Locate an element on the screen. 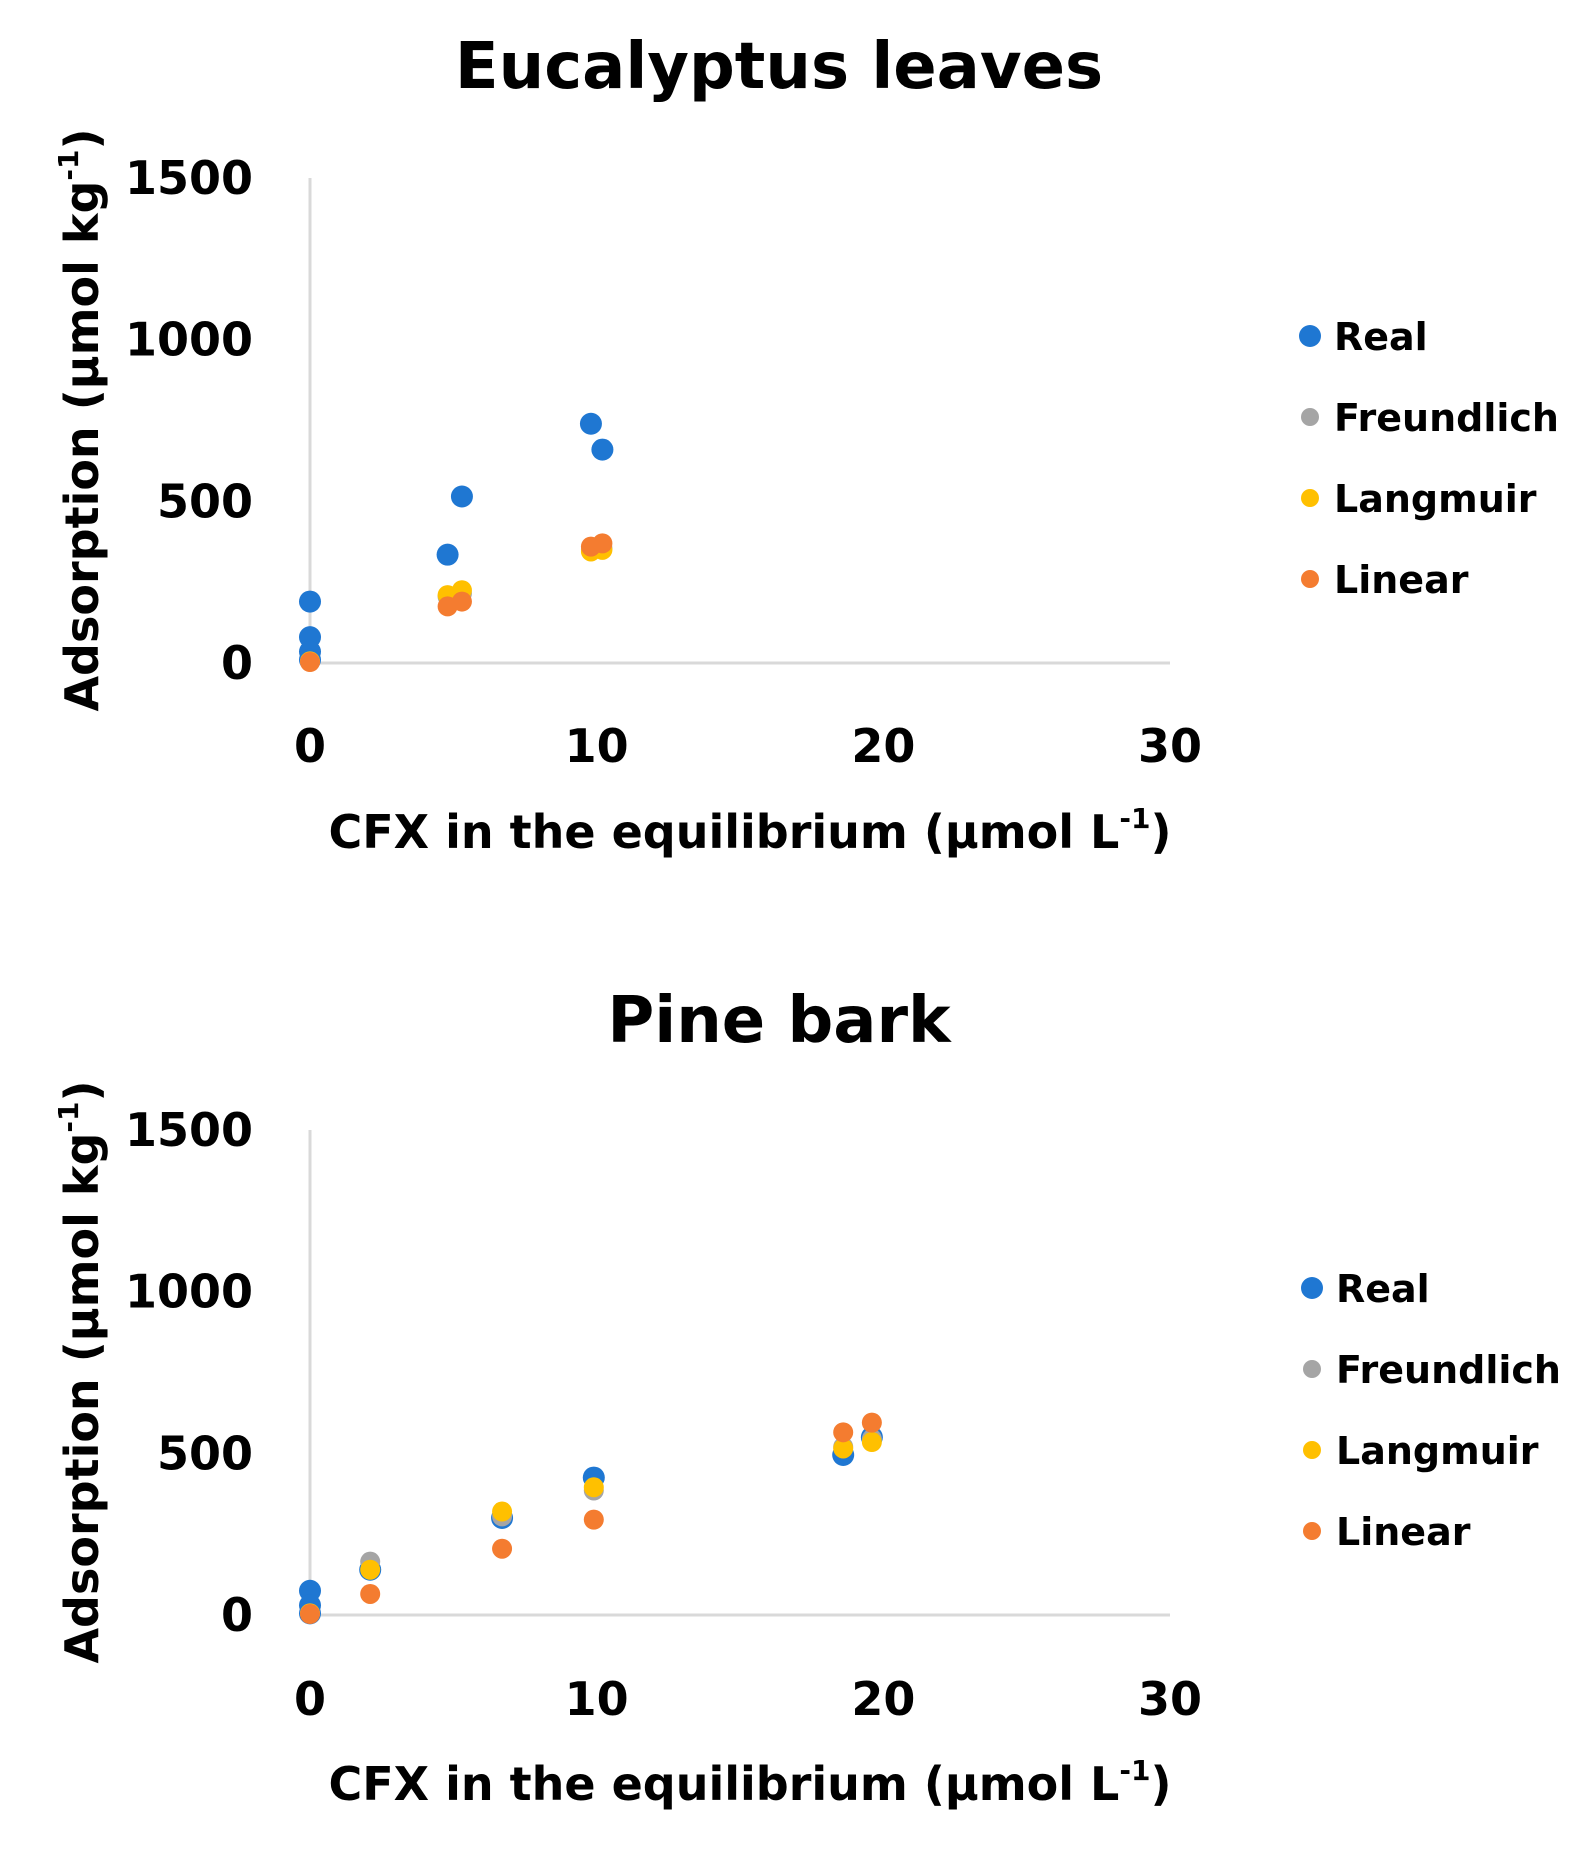  series-real is located at coordinates (456, 541).